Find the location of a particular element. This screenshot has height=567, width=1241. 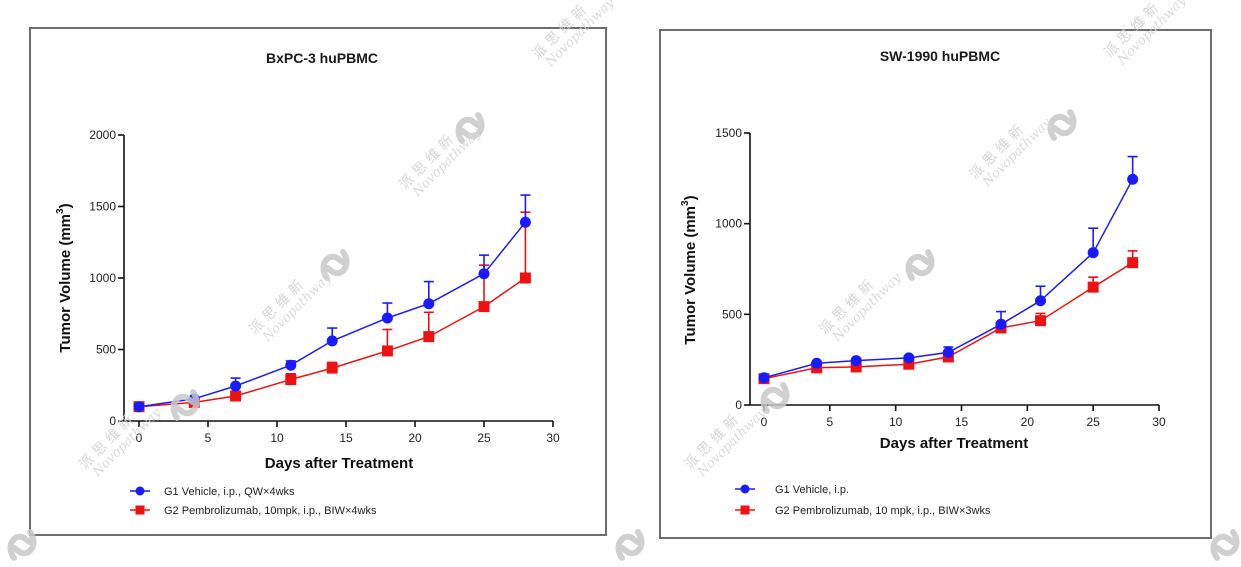

legend-item: G2 Pembrolizumab, 10 mpk, i.p., BIW×3wks is located at coordinates (863, 511).